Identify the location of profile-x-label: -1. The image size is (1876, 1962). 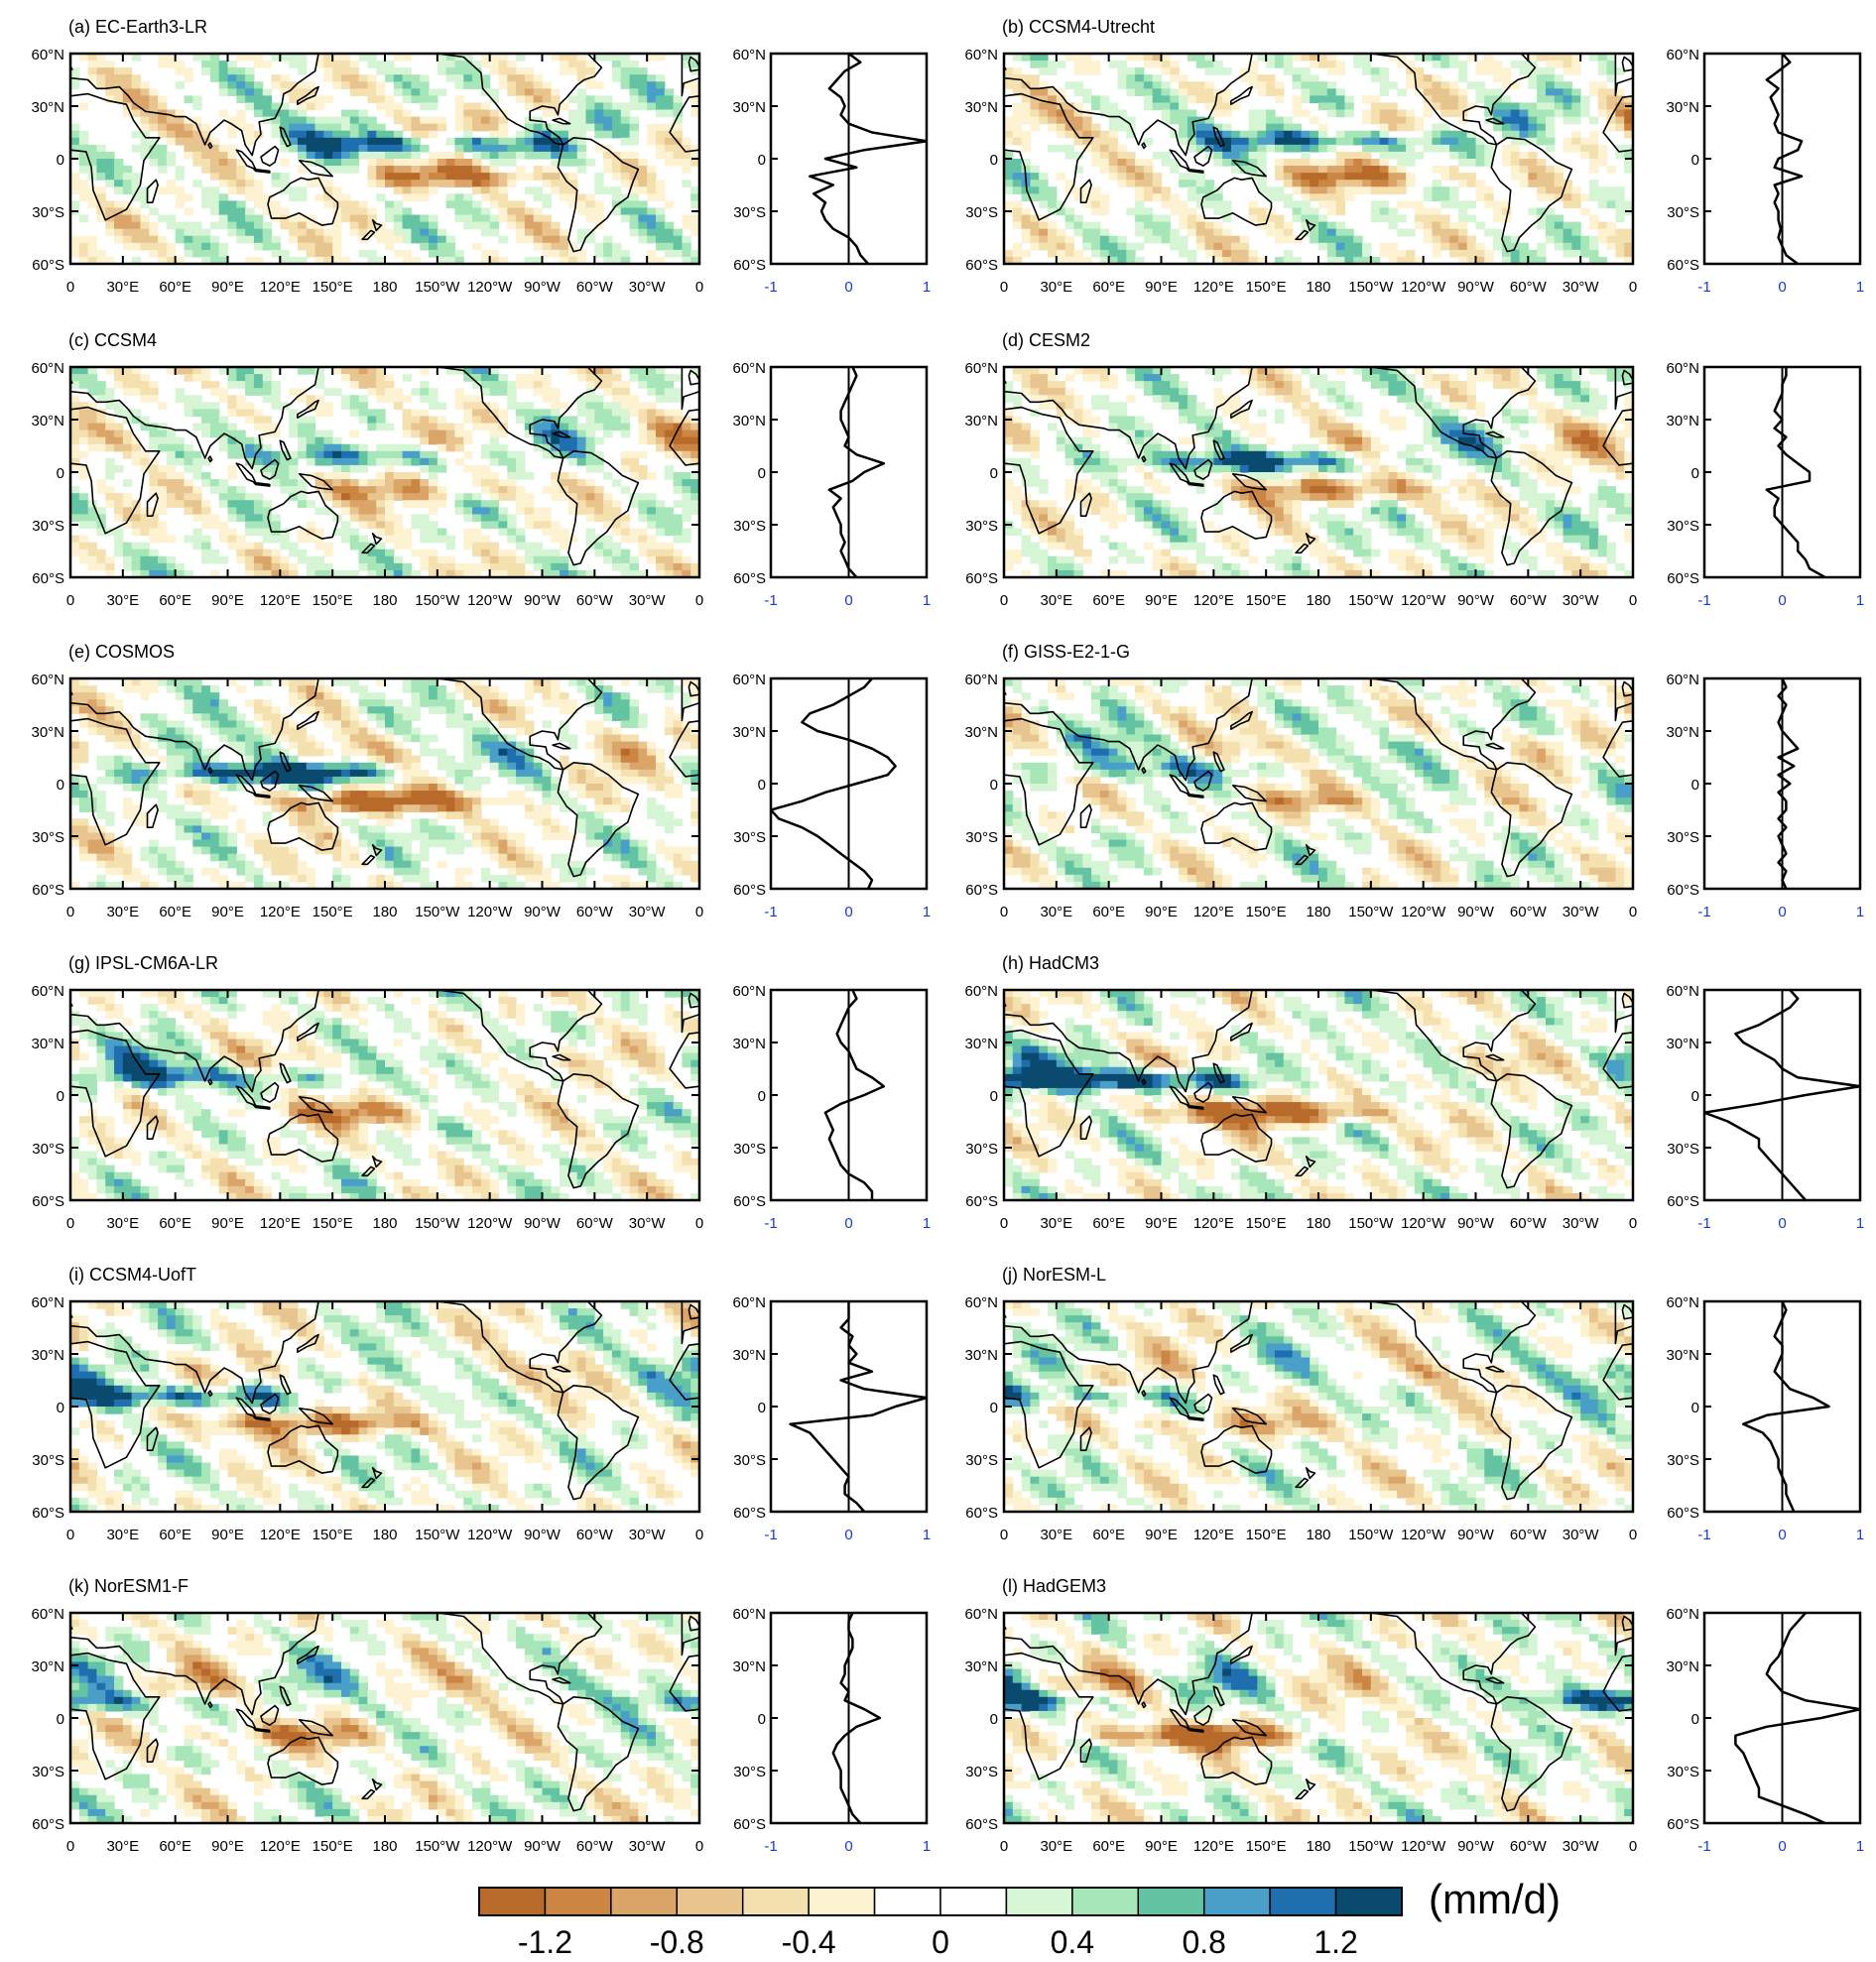
(770, 600).